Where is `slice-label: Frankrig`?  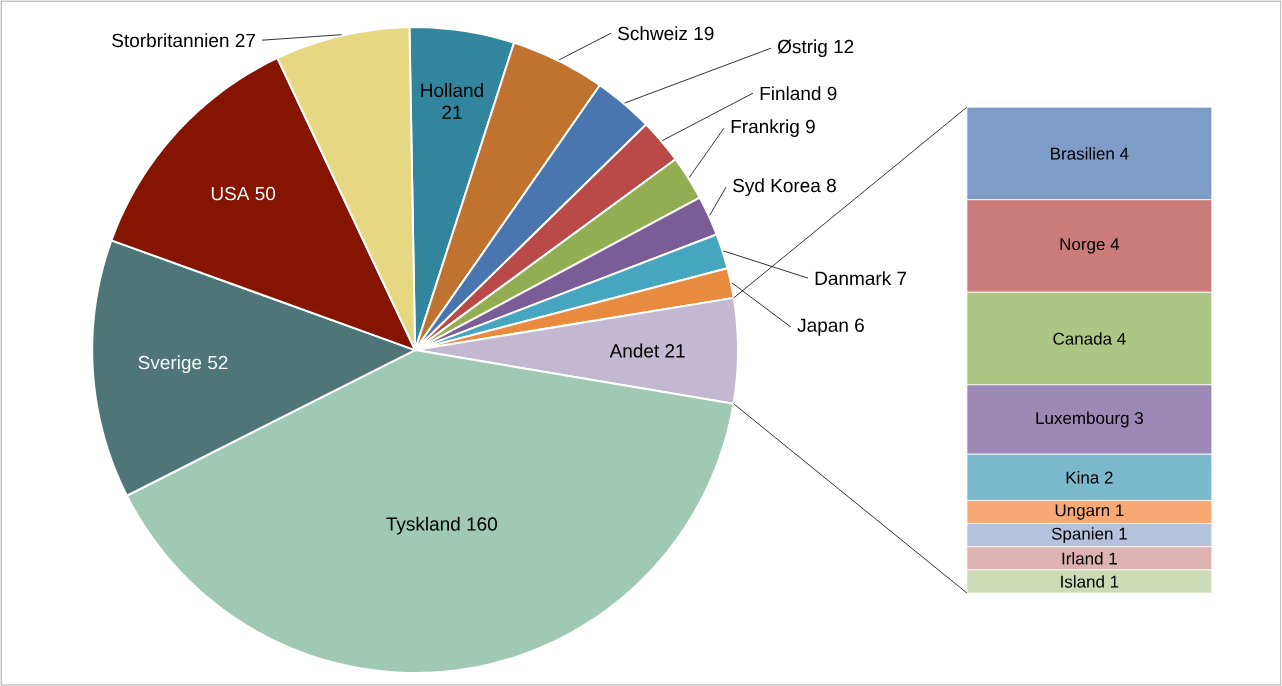
slice-label: Frankrig is located at coordinates (765, 128).